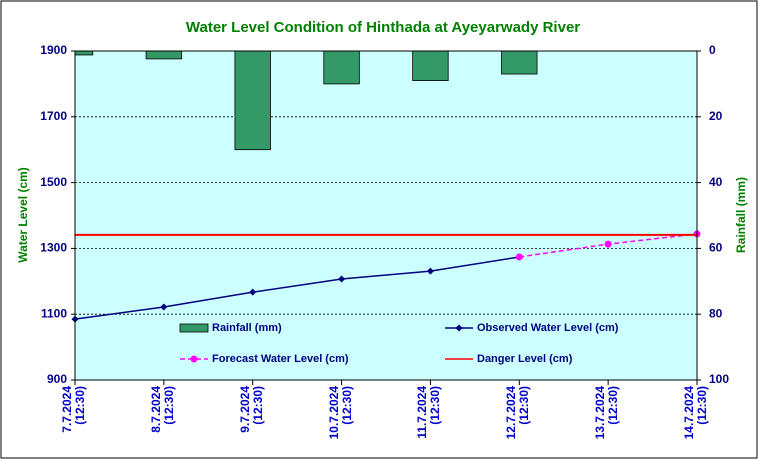 The height and width of the screenshot is (459, 758). Describe the element at coordinates (162, 409) in the screenshot. I see `x-tick-label: 8.7.2024 (12:30)` at that location.